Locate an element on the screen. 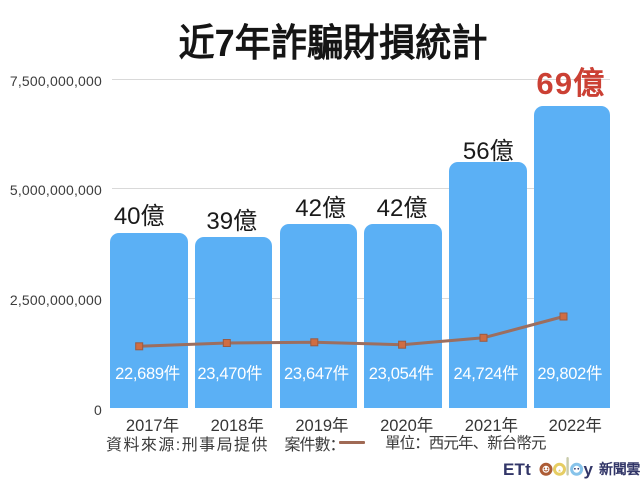 Image resolution: width=640 pixels, height=479 pixels. chart-title: 近7年詐騙財損統計 is located at coordinates (333, 44).